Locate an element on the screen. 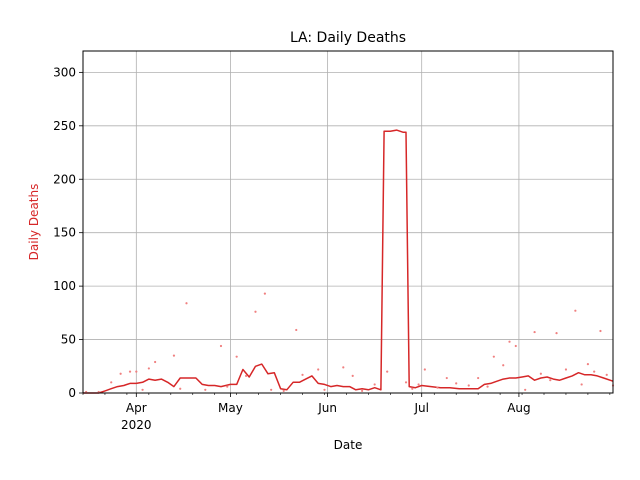 The width and height of the screenshot is (640, 480). y-axis: 0 50 100 150 200 250 300 is located at coordinates (68, 232).